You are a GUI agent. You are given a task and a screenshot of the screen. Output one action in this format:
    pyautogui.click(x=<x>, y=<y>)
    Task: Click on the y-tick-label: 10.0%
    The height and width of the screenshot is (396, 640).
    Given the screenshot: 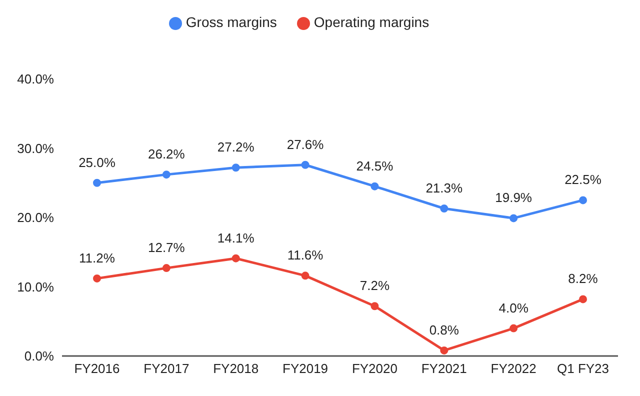 What is the action you would take?
    pyautogui.click(x=35, y=286)
    